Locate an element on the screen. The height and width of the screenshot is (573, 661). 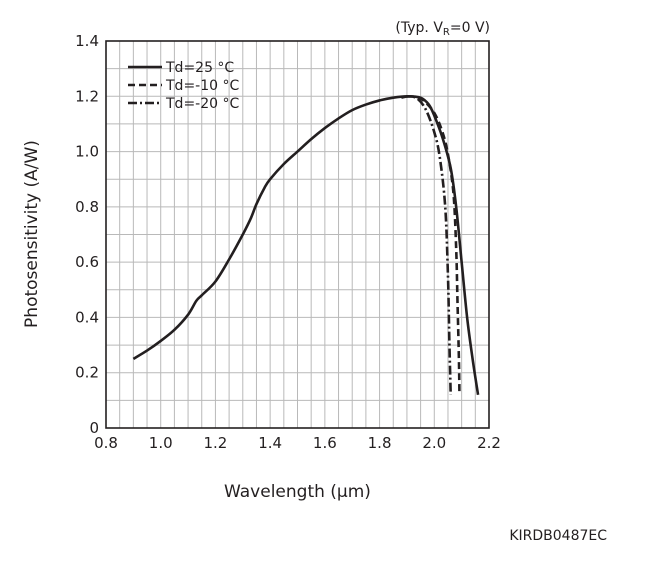
condition-subscript: R is located at coordinates (446, 32).